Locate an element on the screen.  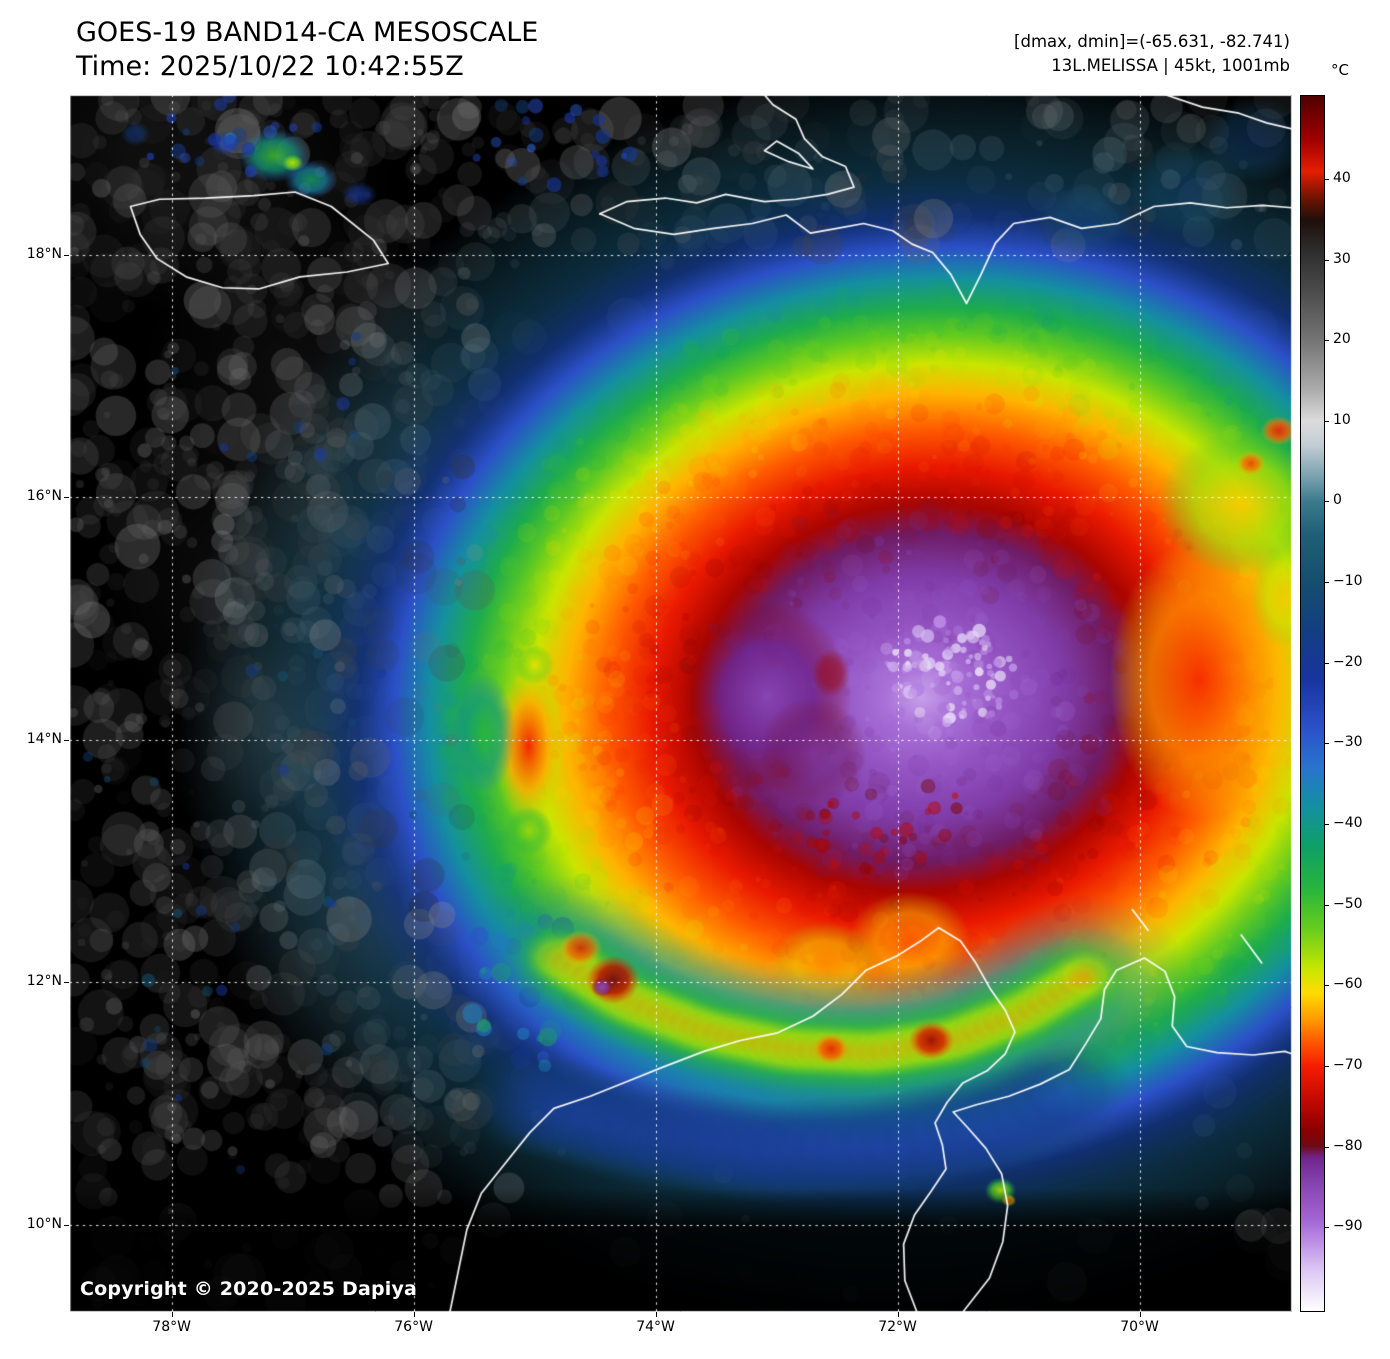
lat-tick-label: 14°N is located at coordinates (44, 738).